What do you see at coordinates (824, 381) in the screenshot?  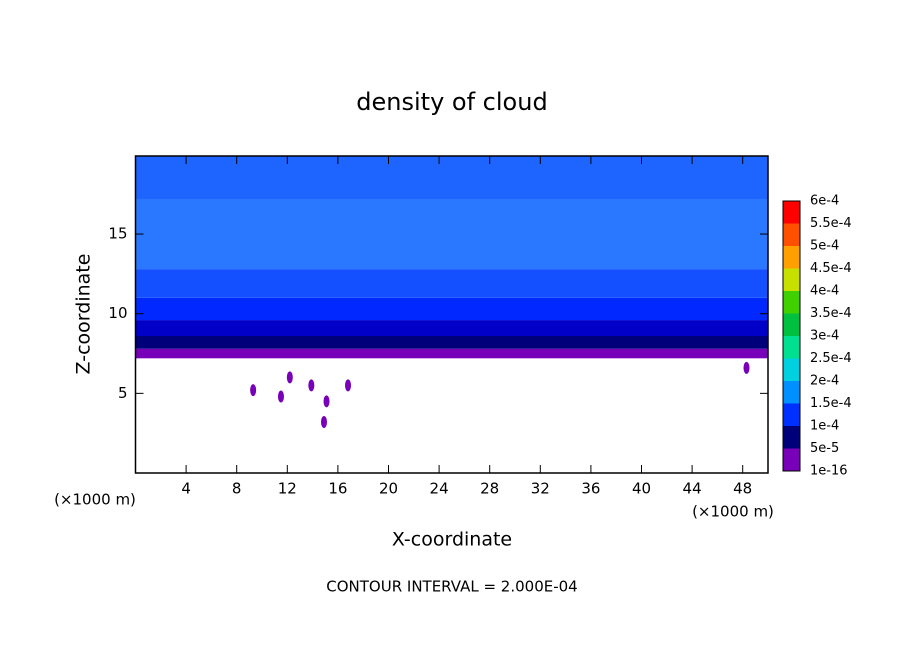 I see `colorbar-label: 2e-4` at bounding box center [824, 381].